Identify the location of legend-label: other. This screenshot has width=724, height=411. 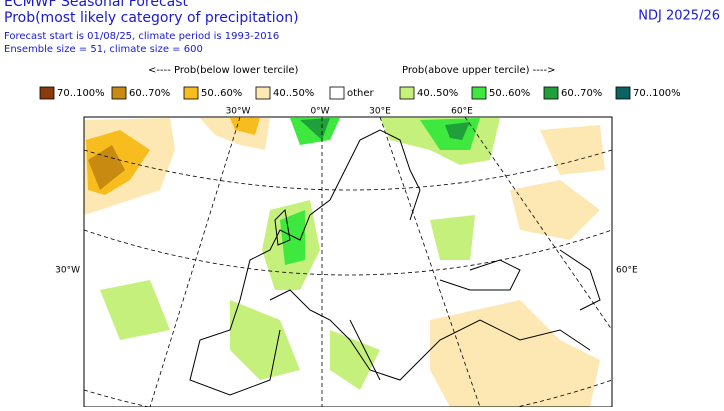
(361, 93).